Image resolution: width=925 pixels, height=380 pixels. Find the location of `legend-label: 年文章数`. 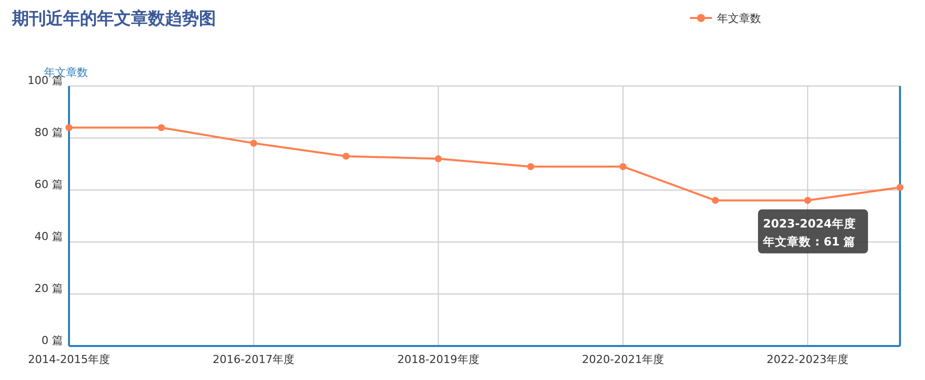

legend-label: 年文章数 is located at coordinates (739, 18).